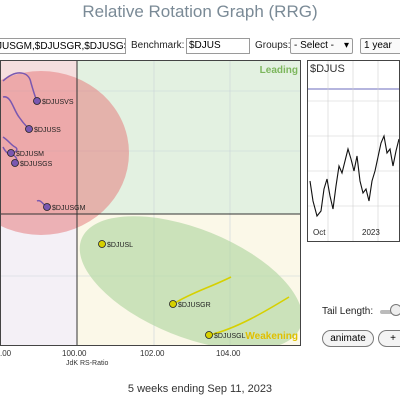 This screenshot has width=400, height=400. Describe the element at coordinates (200, 389) in the screenshot. I see `date-range-caption: 5 weeks ending Sep 11, 2023` at that location.